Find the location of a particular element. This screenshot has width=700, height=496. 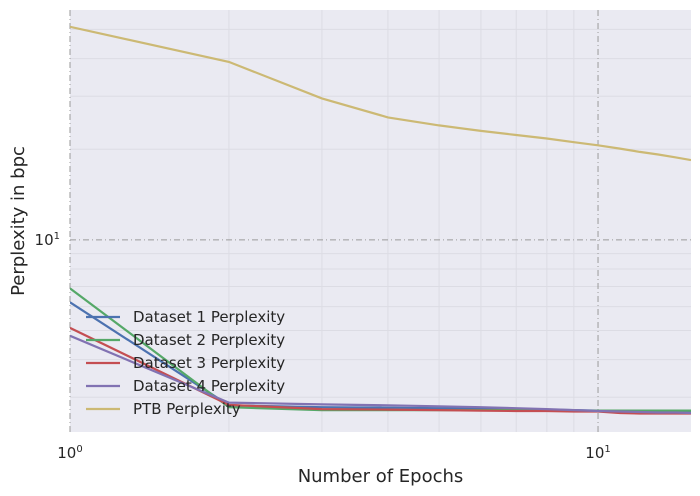

x-axis-title: Number of Epochs is located at coordinates (381, 476).